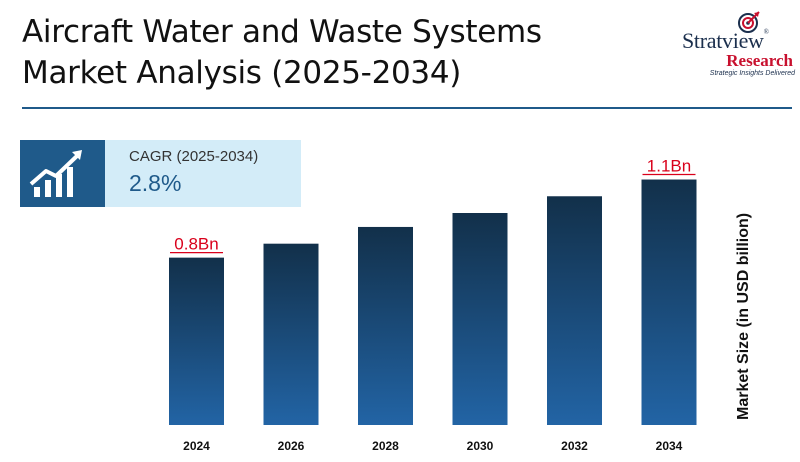 The height and width of the screenshot is (462, 800). Describe the element at coordinates (196, 244) in the screenshot. I see `data-label-2024: 0.8Bn` at that location.